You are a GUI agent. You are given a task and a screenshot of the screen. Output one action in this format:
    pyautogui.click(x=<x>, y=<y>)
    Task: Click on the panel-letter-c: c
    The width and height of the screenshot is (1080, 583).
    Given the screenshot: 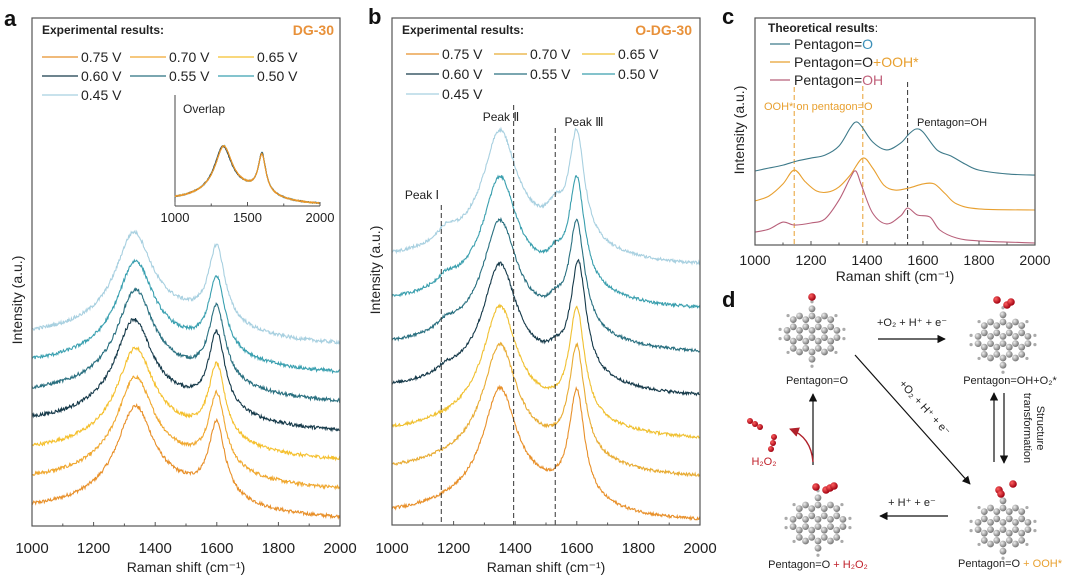 What is the action you would take?
    pyautogui.click(x=728, y=16)
    